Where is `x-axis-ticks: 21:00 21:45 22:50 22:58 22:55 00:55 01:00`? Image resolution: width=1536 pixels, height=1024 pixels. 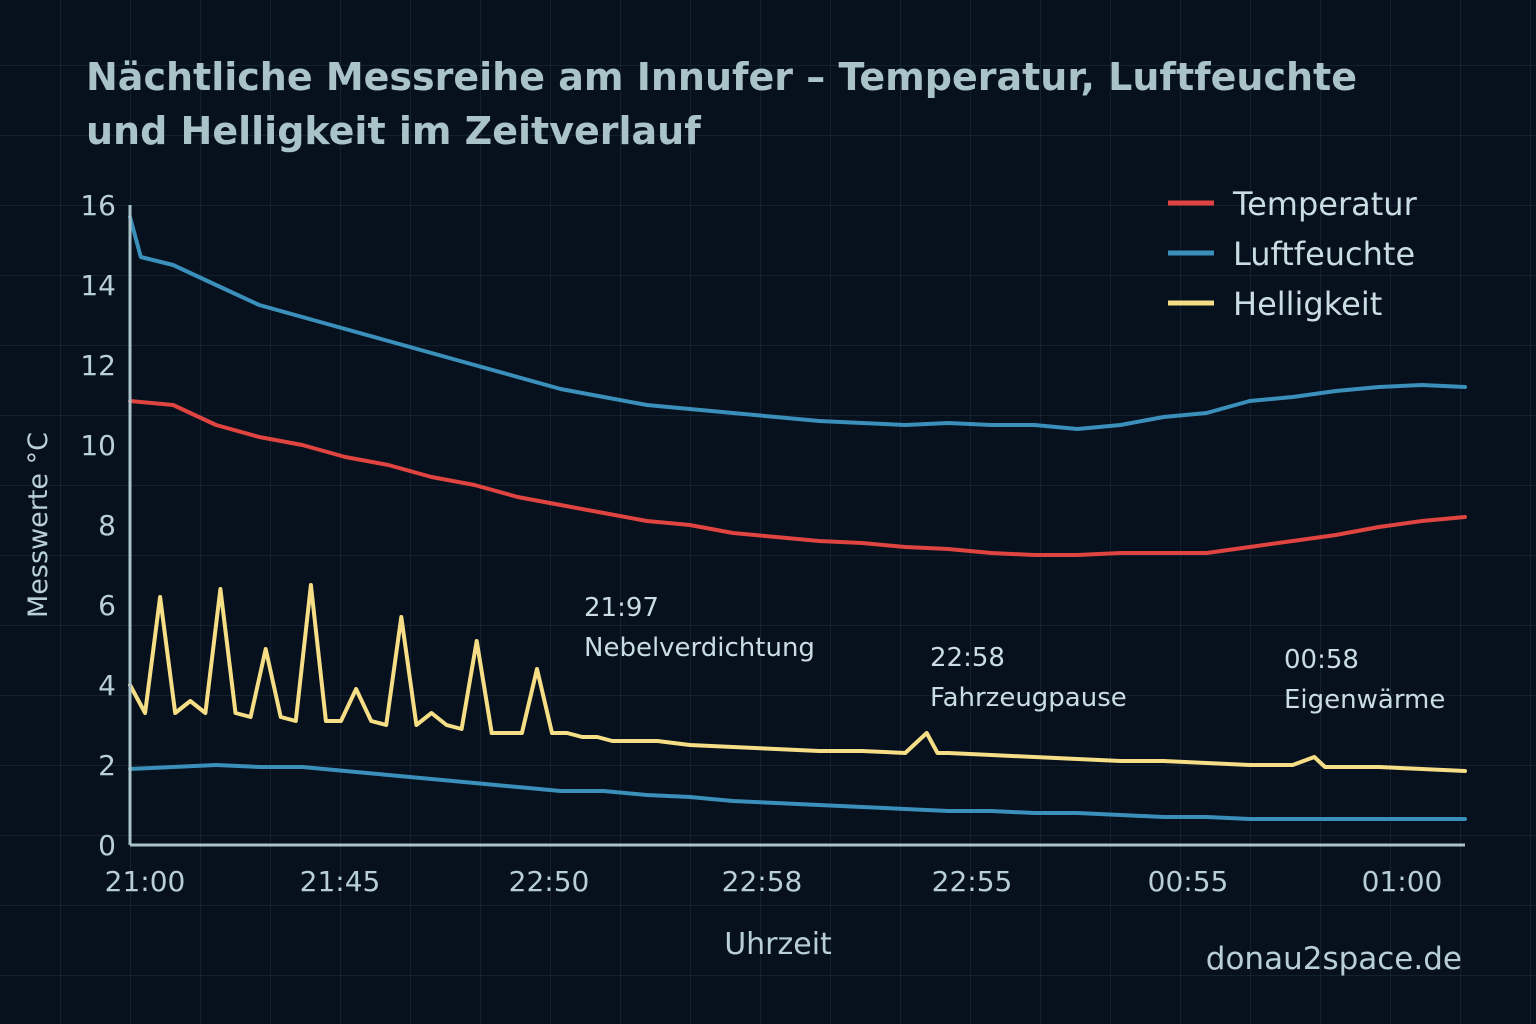
x-axis-ticks: 21:00 21:45 22:50 22:58 22:55 00:55 01:00 is located at coordinates (774, 881).